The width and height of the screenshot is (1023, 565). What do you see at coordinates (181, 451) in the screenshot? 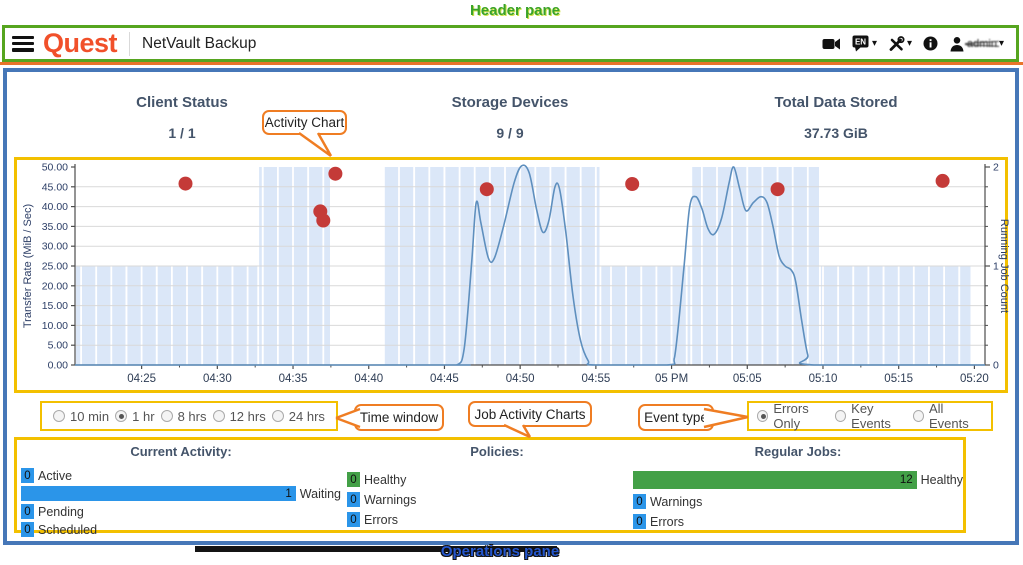
I see `panel-title: Current Activity:` at bounding box center [181, 451].